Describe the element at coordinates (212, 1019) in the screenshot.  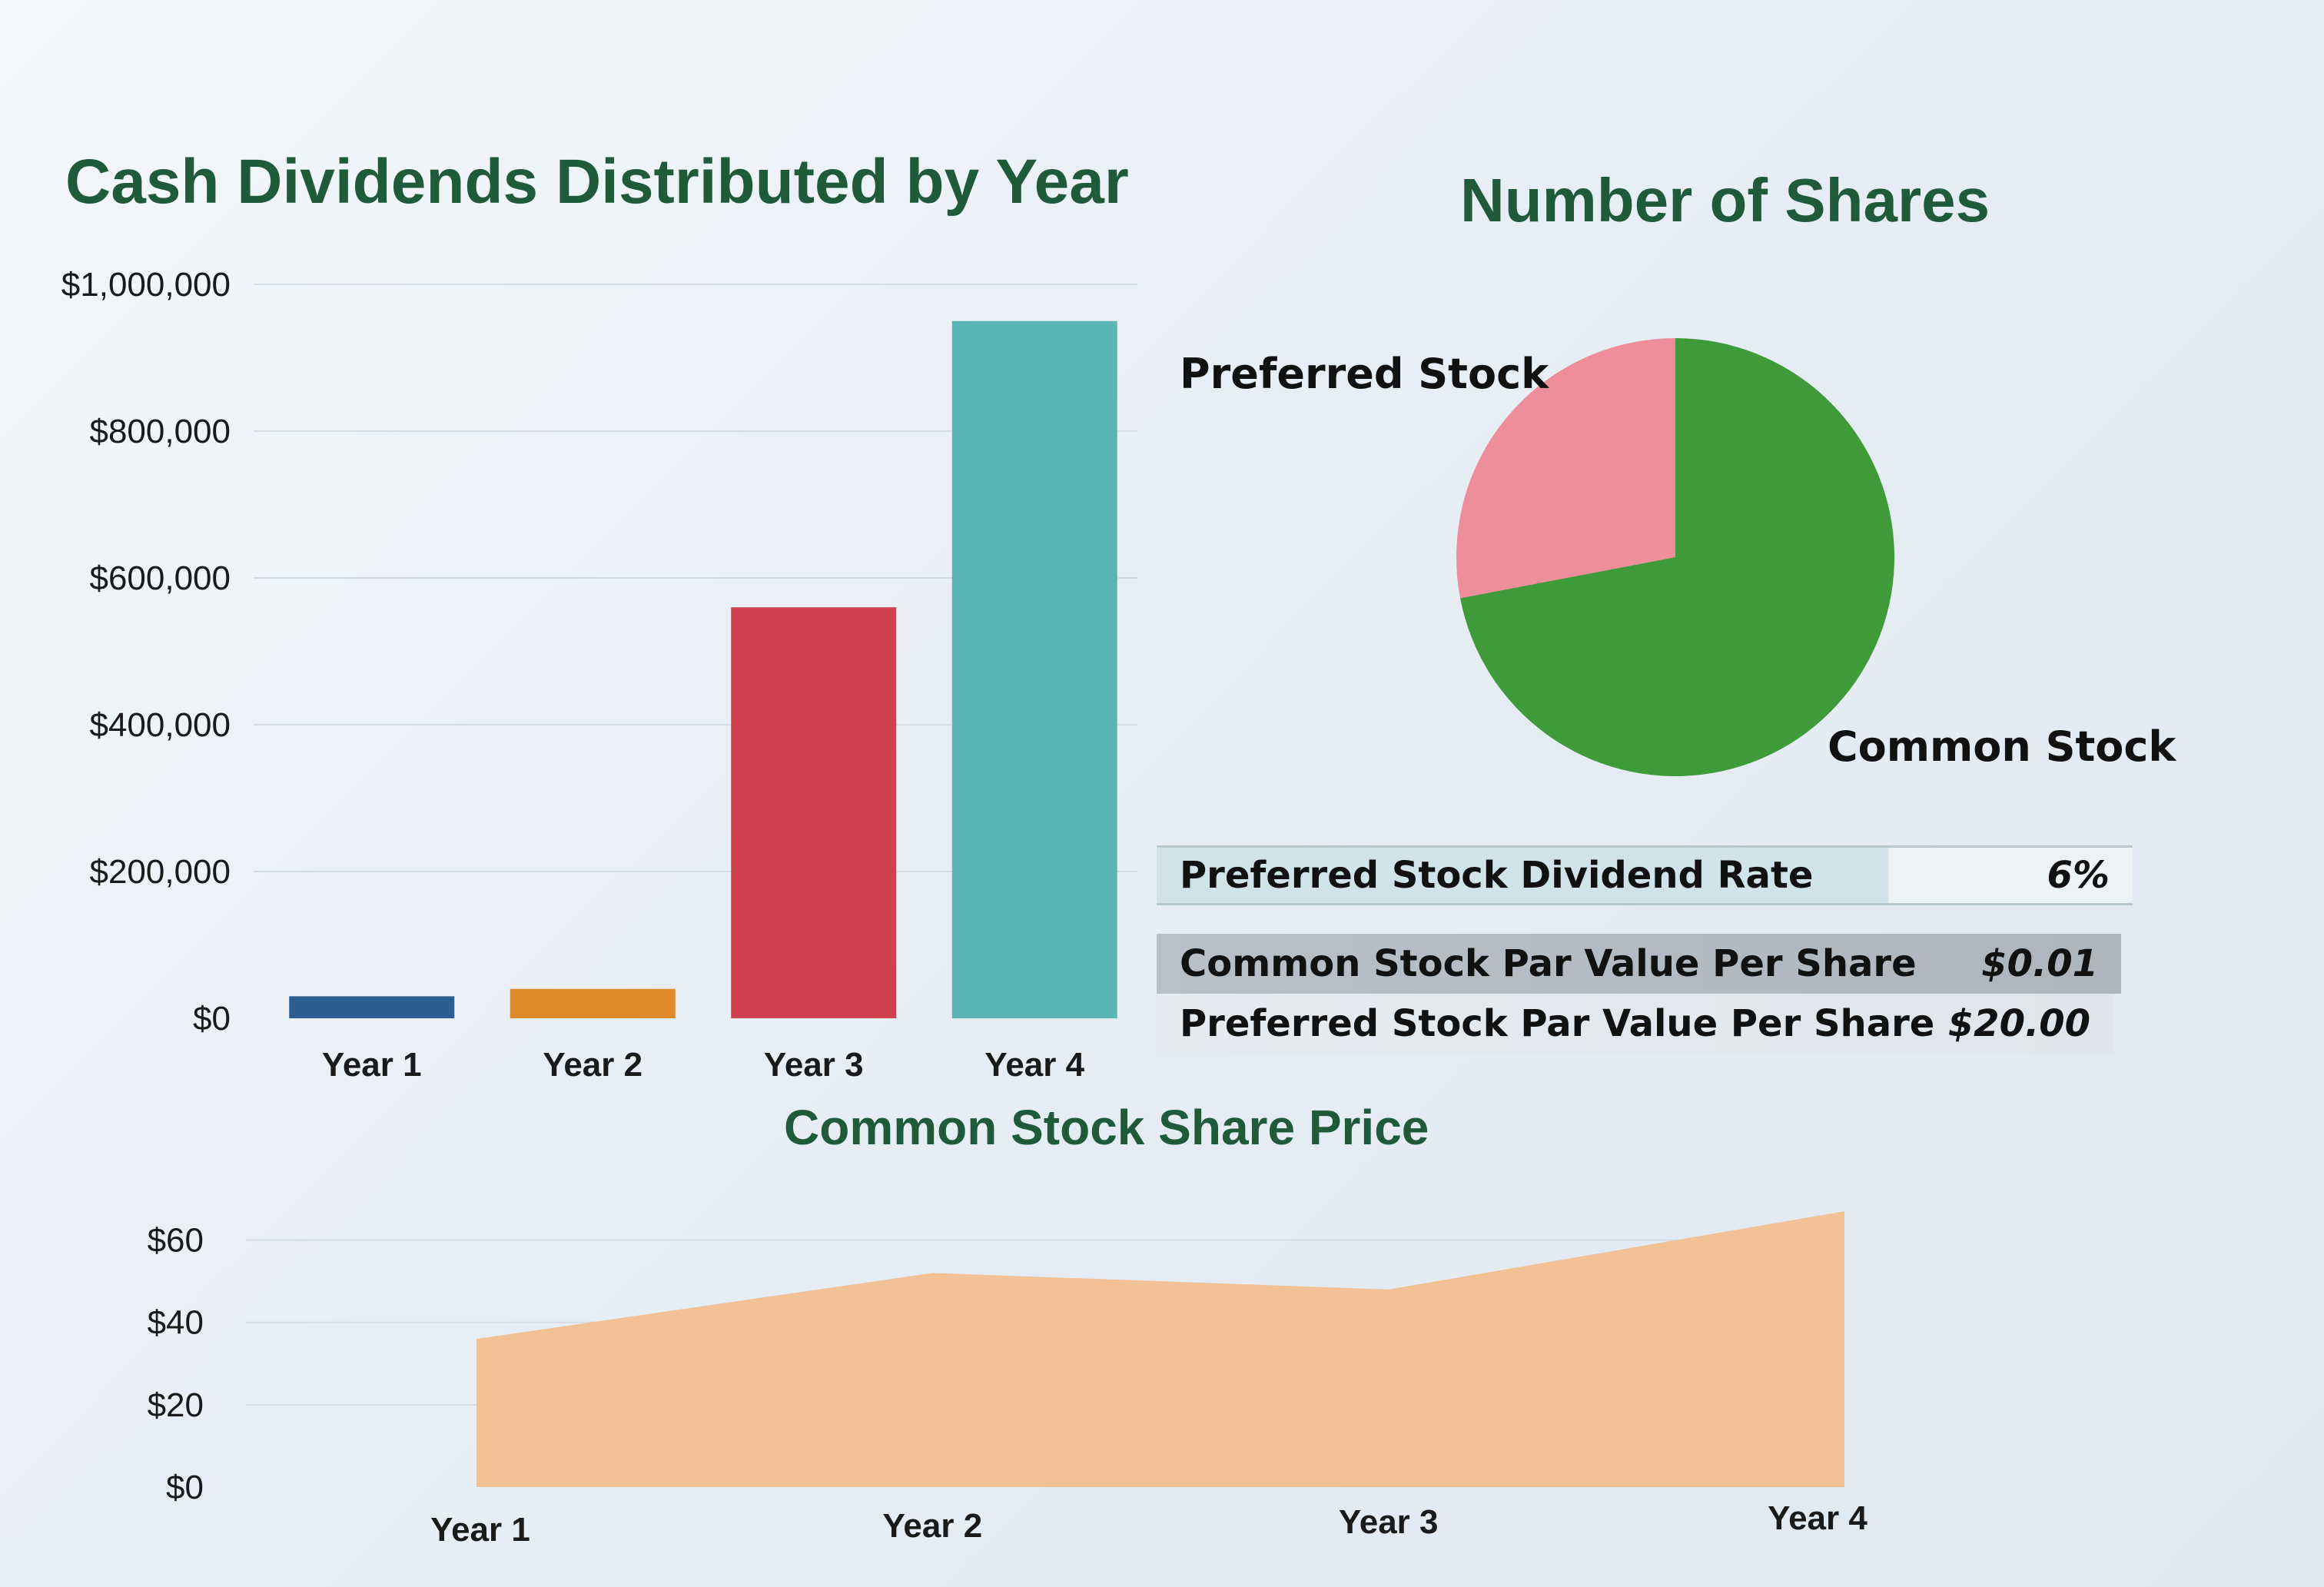
I see `bar-y-tick-label: $0` at that location.